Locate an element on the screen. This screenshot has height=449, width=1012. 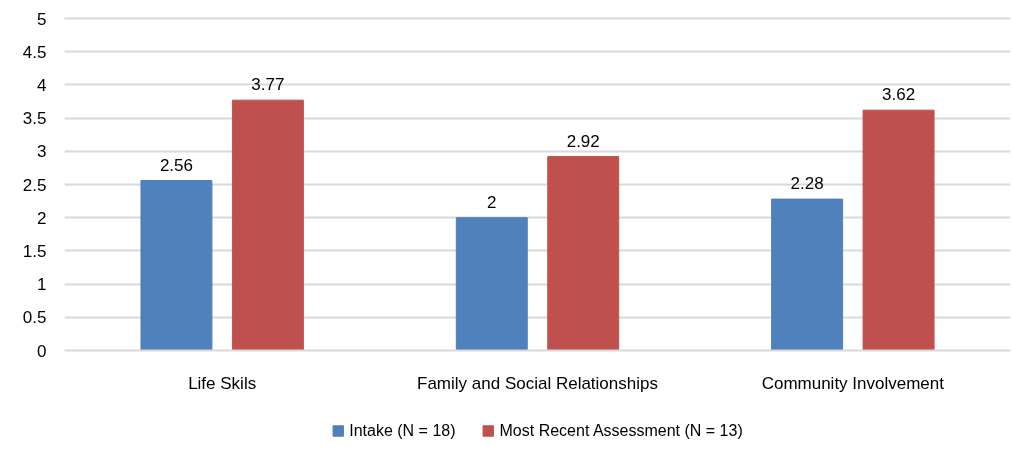
y-tick-label: 1 is located at coordinates (42, 285).